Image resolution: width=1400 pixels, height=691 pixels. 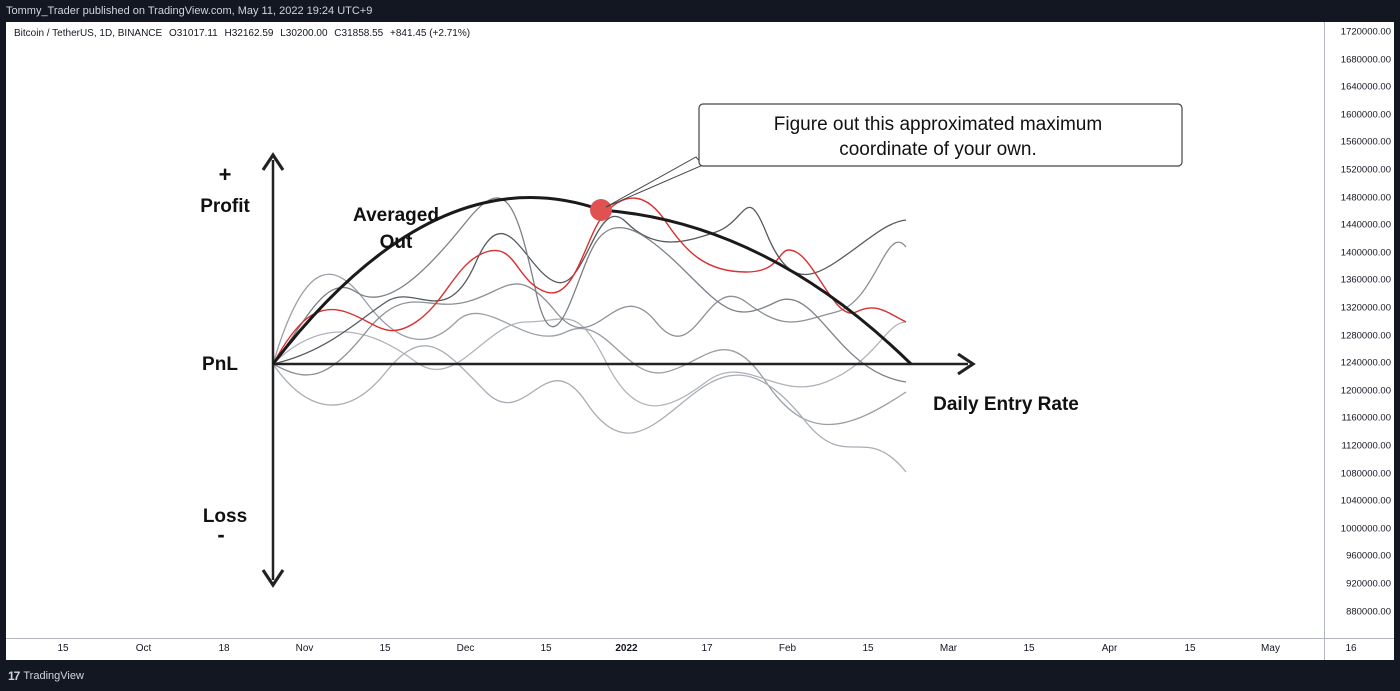 What do you see at coordinates (396, 215) in the screenshot?
I see `averaged-out-label-line1: Averaged` at bounding box center [396, 215].